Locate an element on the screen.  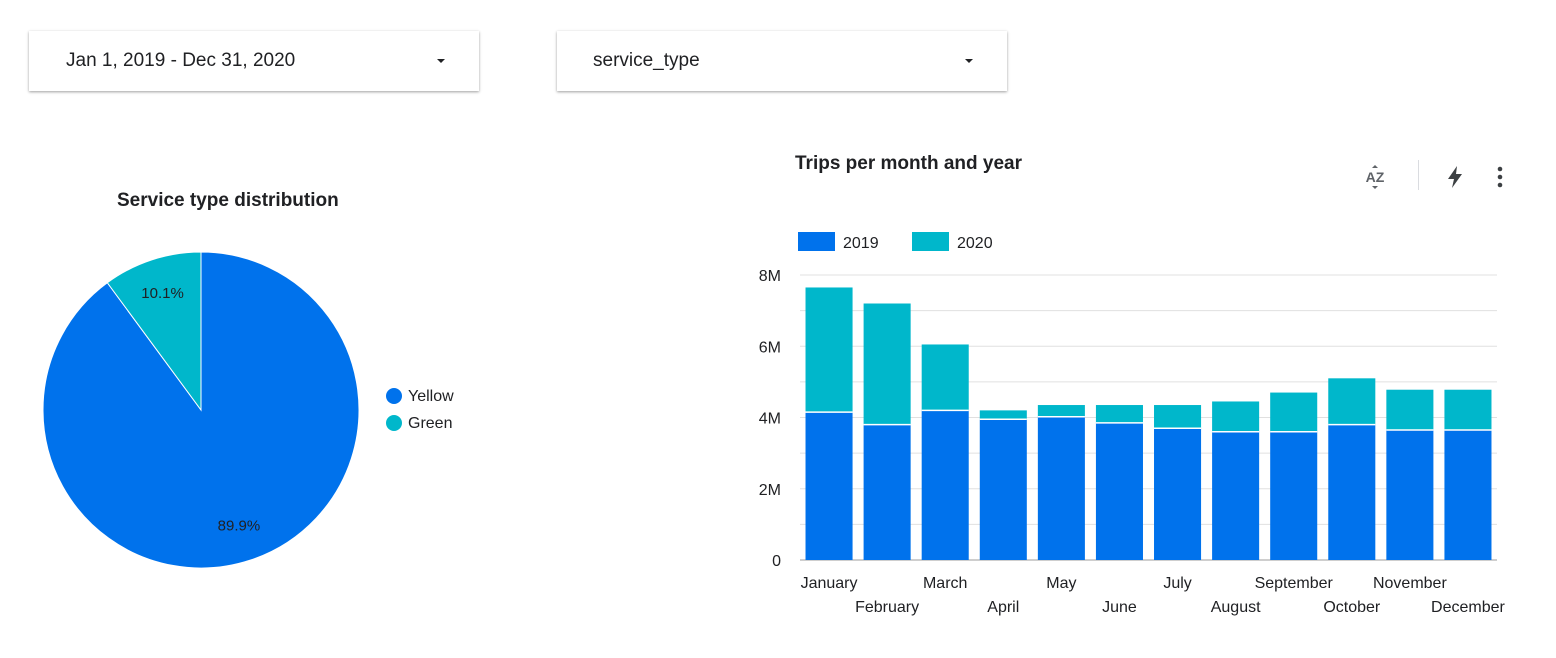
bar-2020-october is located at coordinates (1352, 401).